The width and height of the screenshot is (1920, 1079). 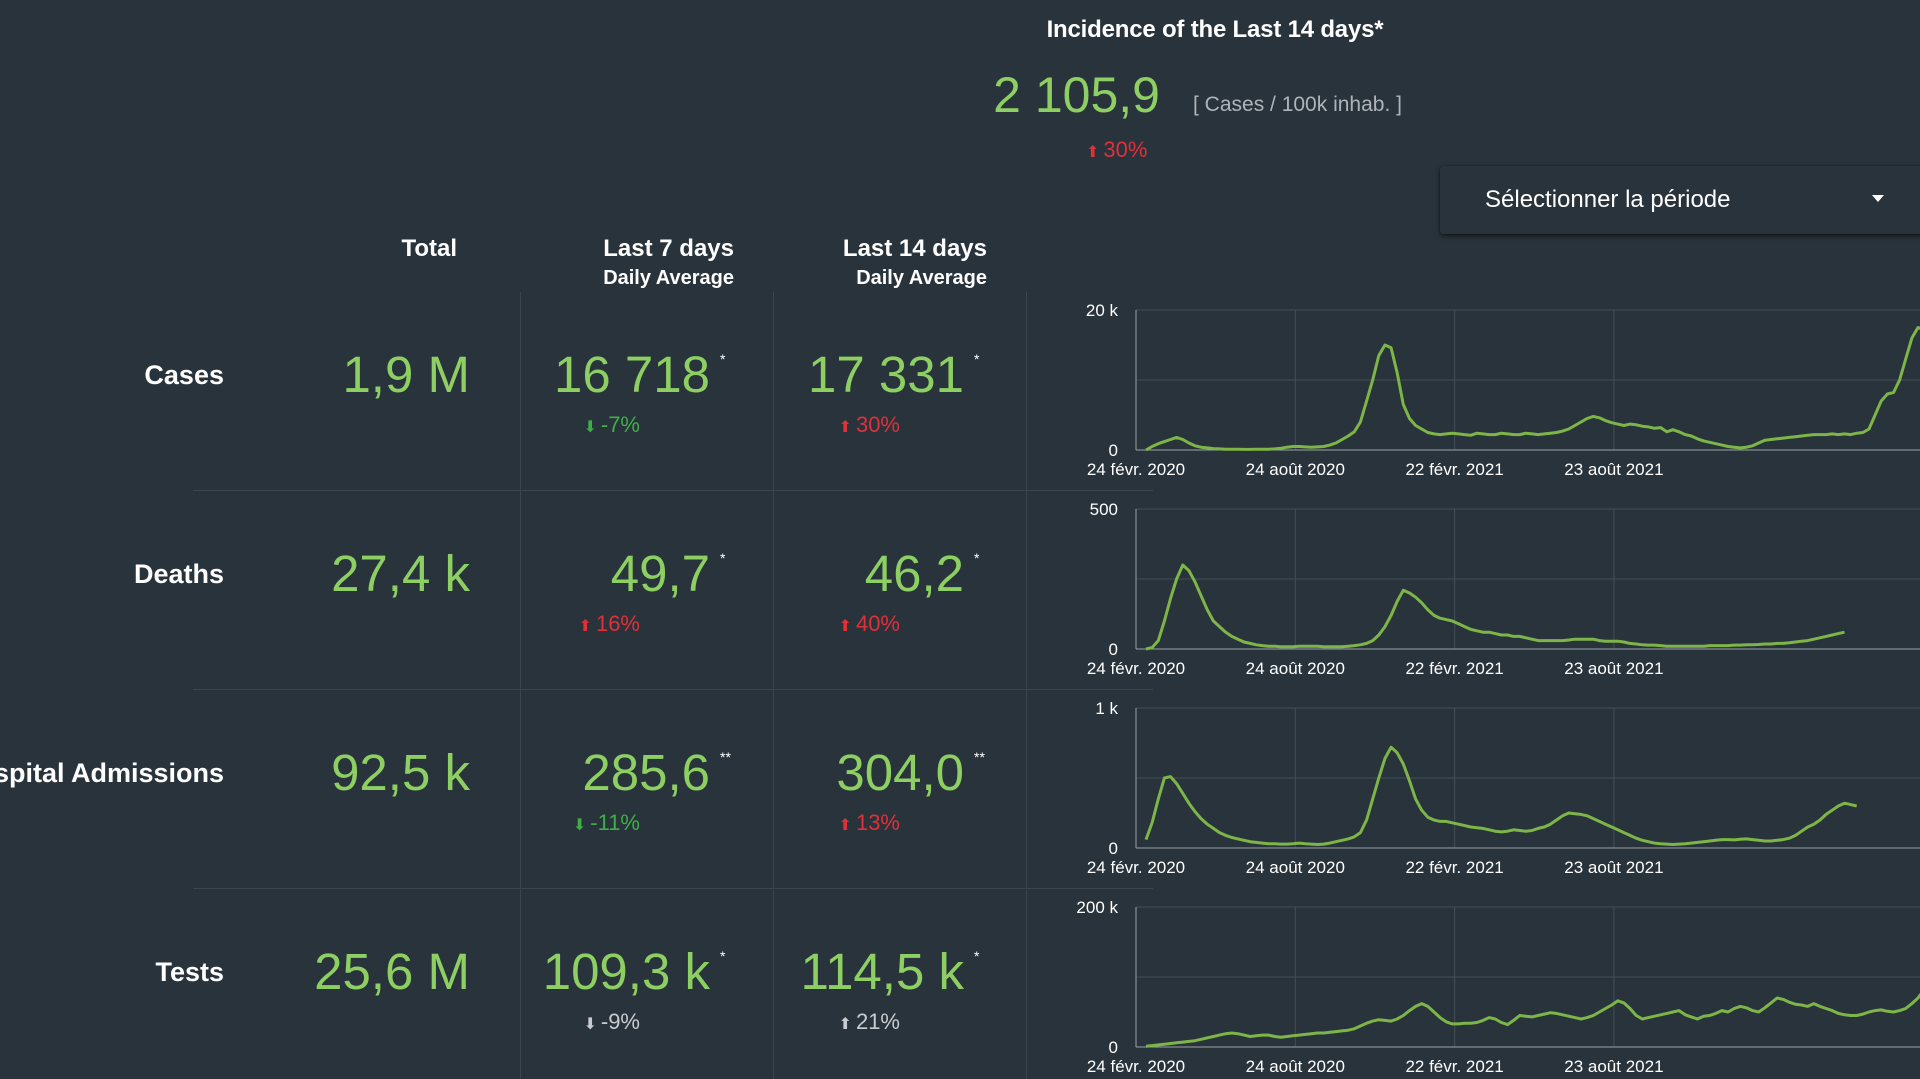 I want to click on column-header-last7: Last 7 days Daily Average, so click(x=647, y=262).